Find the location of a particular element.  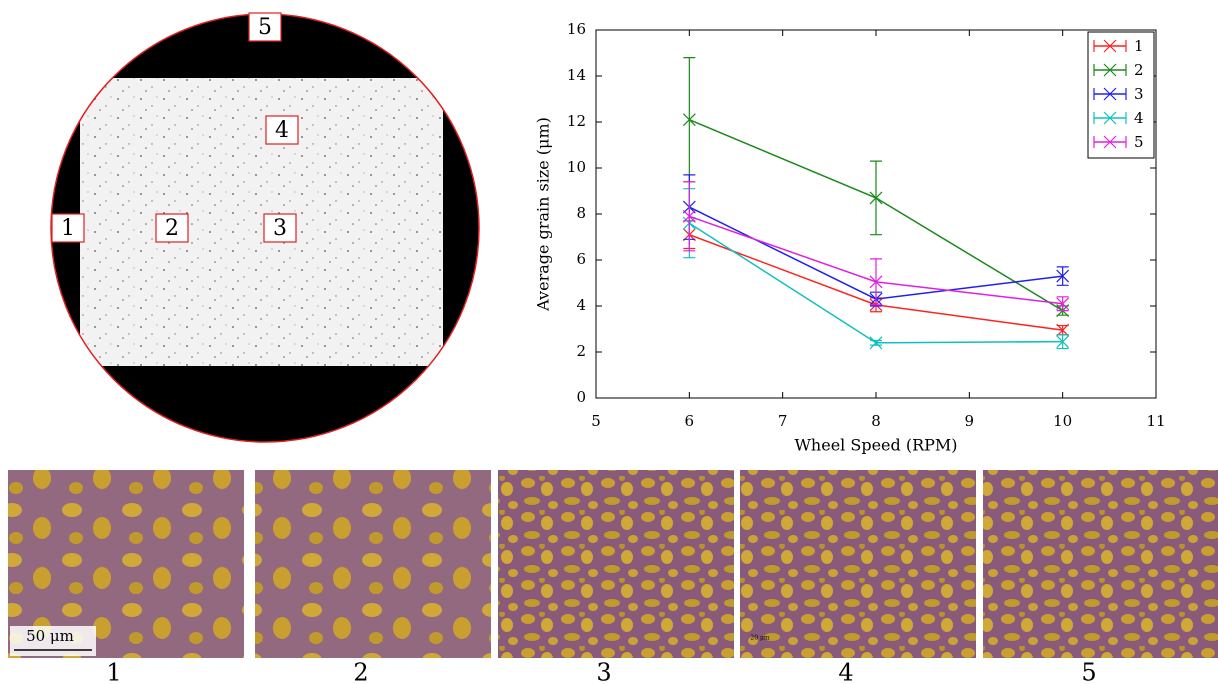

y-axis-title: Average grain size (μm) is located at coordinates (543, 214).